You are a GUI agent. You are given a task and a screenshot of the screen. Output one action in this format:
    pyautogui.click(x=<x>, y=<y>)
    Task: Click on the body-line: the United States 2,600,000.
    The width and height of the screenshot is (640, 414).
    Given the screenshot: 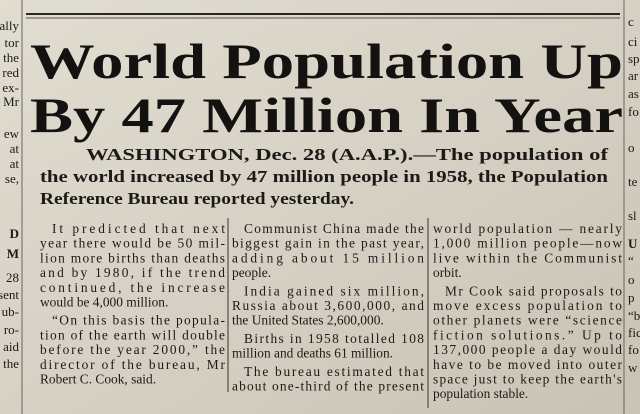 What is the action you would take?
    pyautogui.click(x=308, y=320)
    